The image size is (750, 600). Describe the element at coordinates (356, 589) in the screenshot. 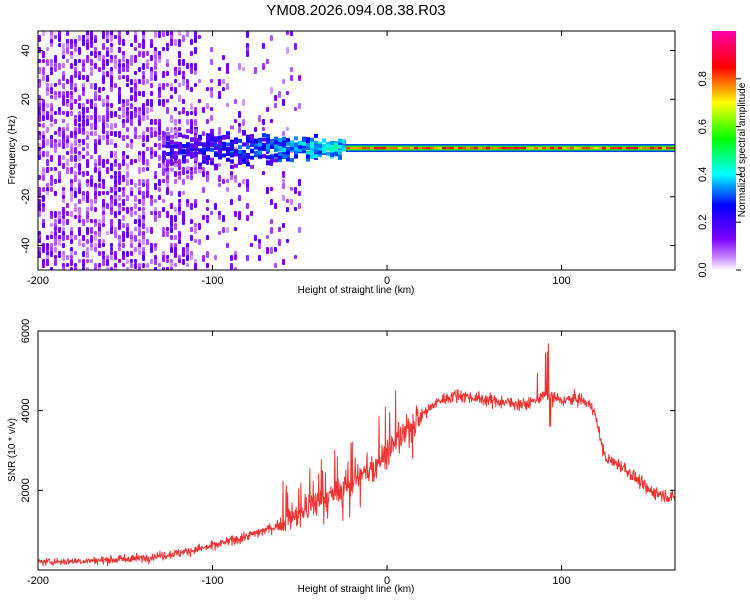

I see `snr-x-axis-label: Height of straight line (km)` at that location.